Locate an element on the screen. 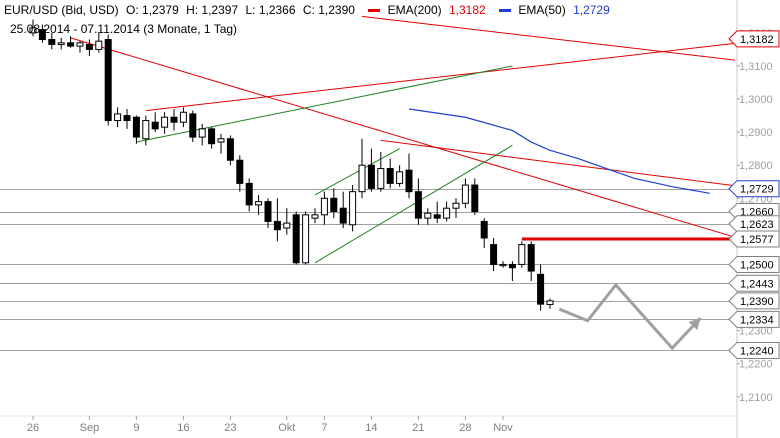 The height and width of the screenshot is (438, 780). ema50-swatch is located at coordinates (505, 11).